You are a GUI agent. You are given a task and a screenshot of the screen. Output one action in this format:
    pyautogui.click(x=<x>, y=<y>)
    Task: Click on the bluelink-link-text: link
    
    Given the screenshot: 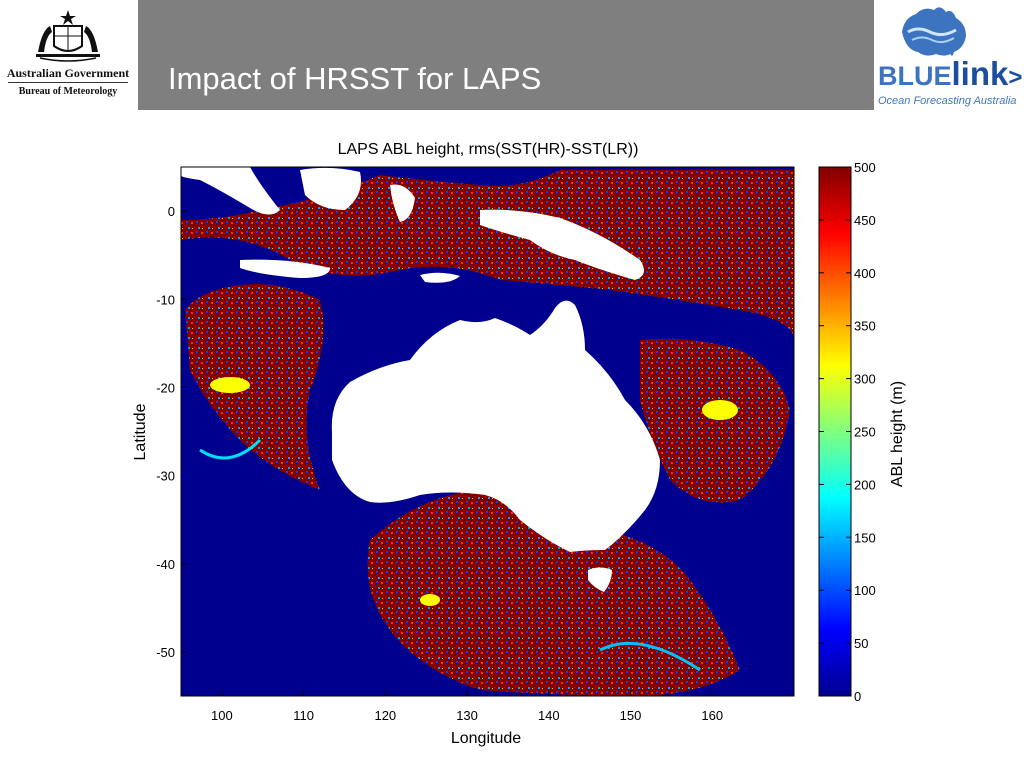 What is the action you would take?
    pyautogui.click(x=980, y=73)
    